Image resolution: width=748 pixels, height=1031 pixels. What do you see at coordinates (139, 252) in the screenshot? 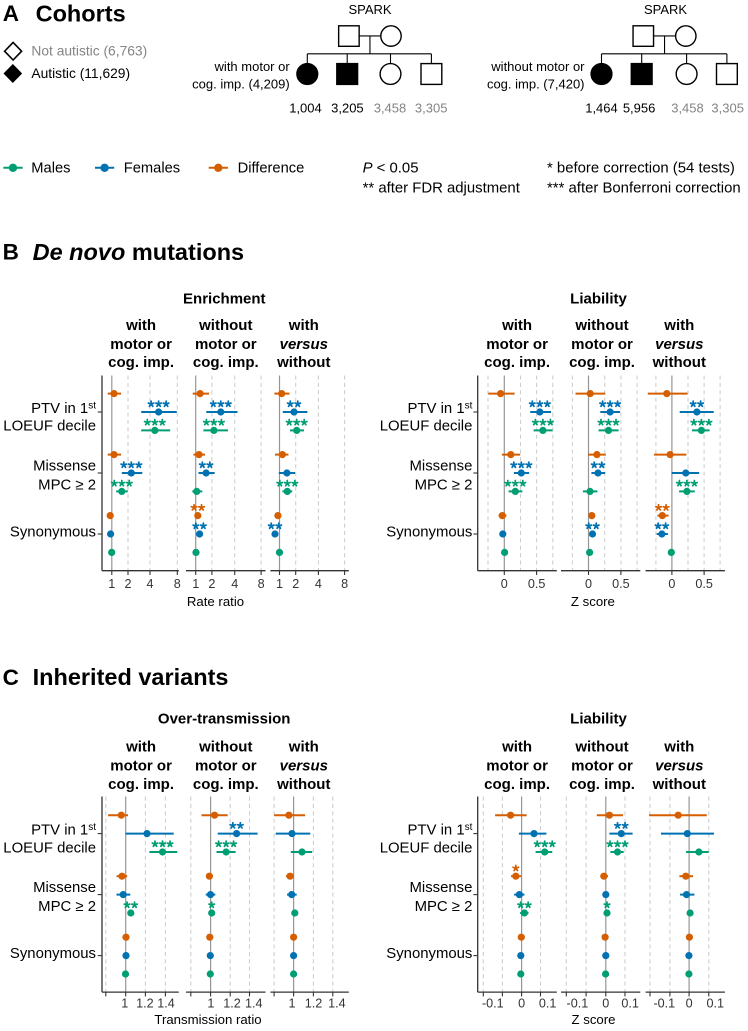
I see `svg-text: De novo mutations` at bounding box center [139, 252].